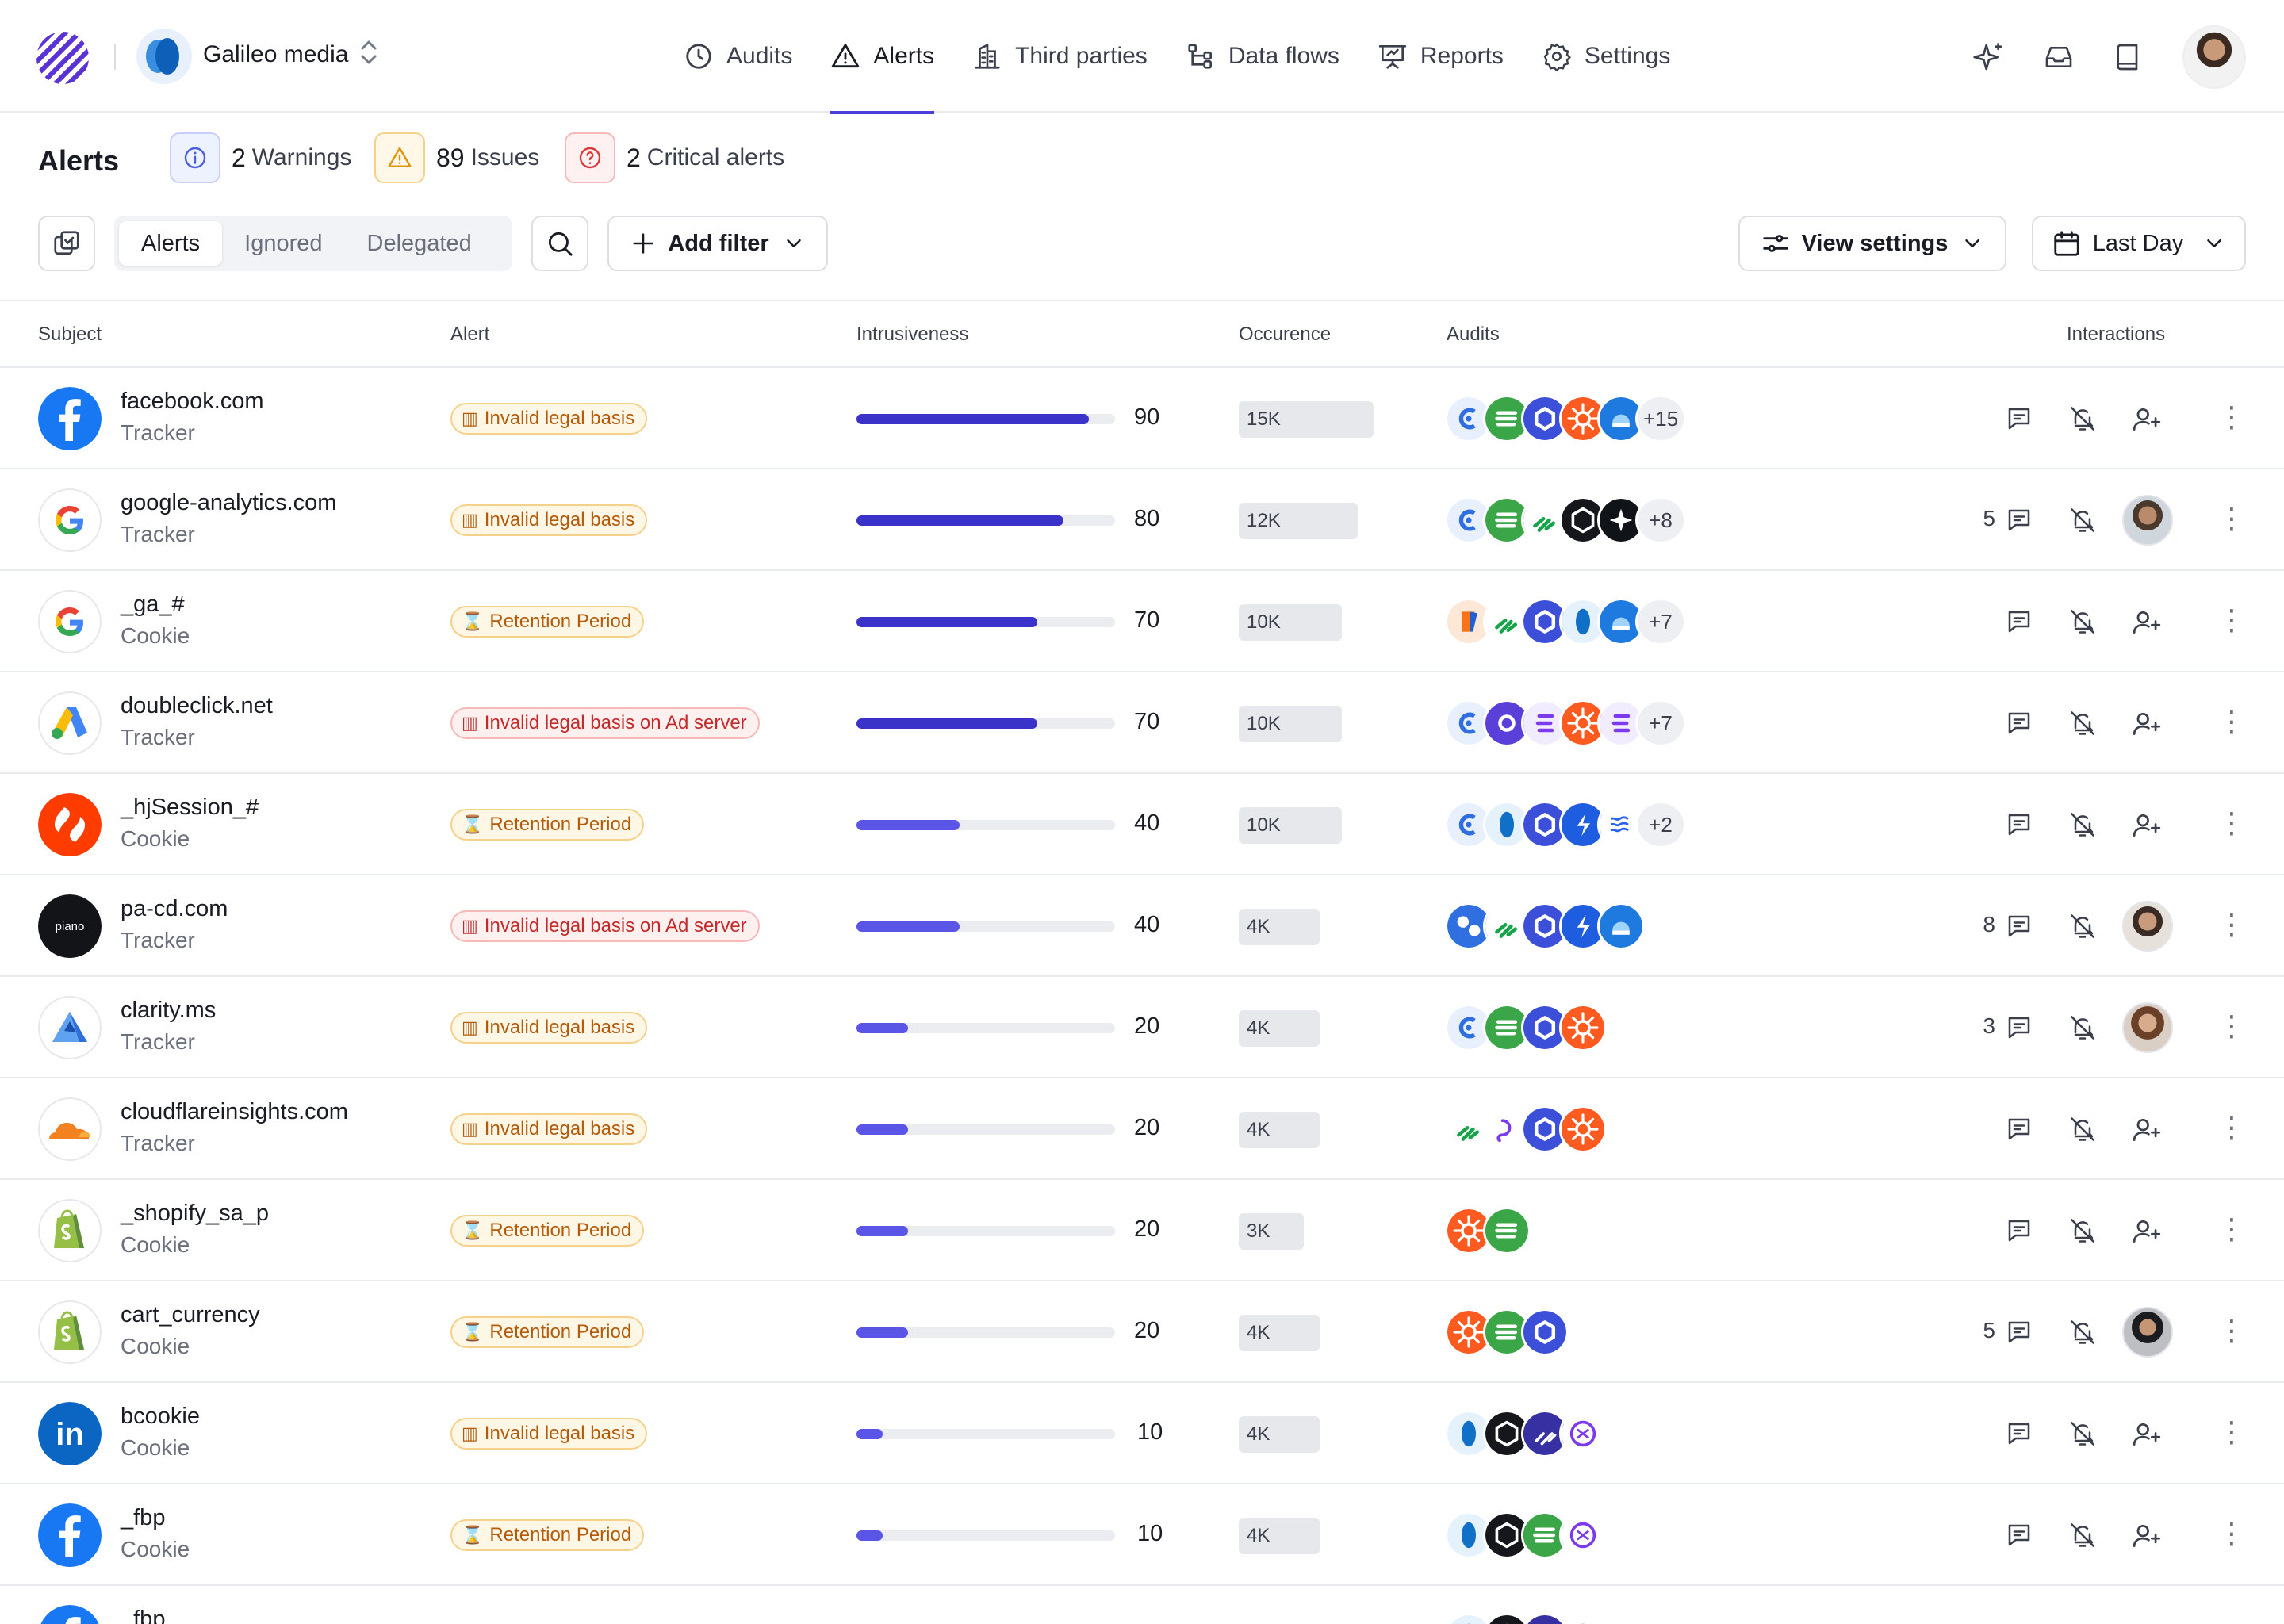 The height and width of the screenshot is (1624, 2284). Describe the element at coordinates (1263, 56) in the screenshot. I see `nav-data-flows: Data flows` at that location.